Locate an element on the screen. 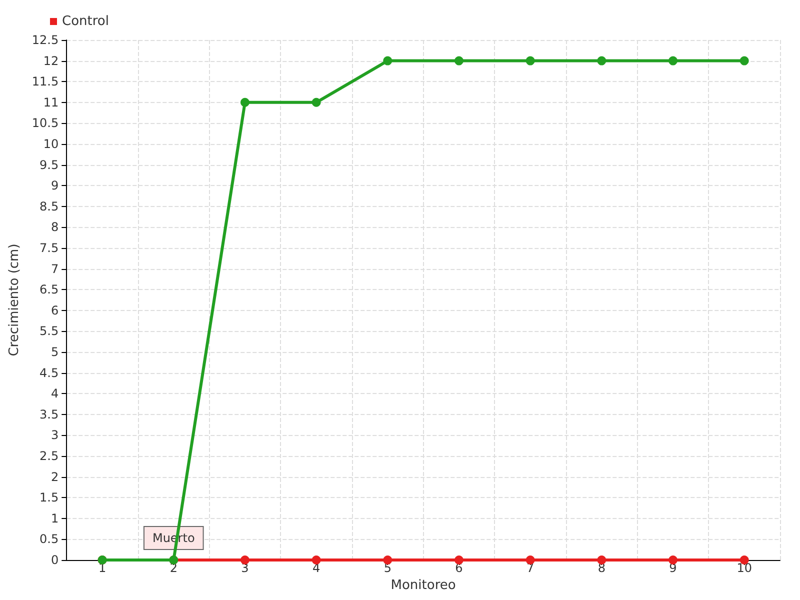 This screenshot has width=800, height=600. y-tick-label: 11 is located at coordinates (51, 102).